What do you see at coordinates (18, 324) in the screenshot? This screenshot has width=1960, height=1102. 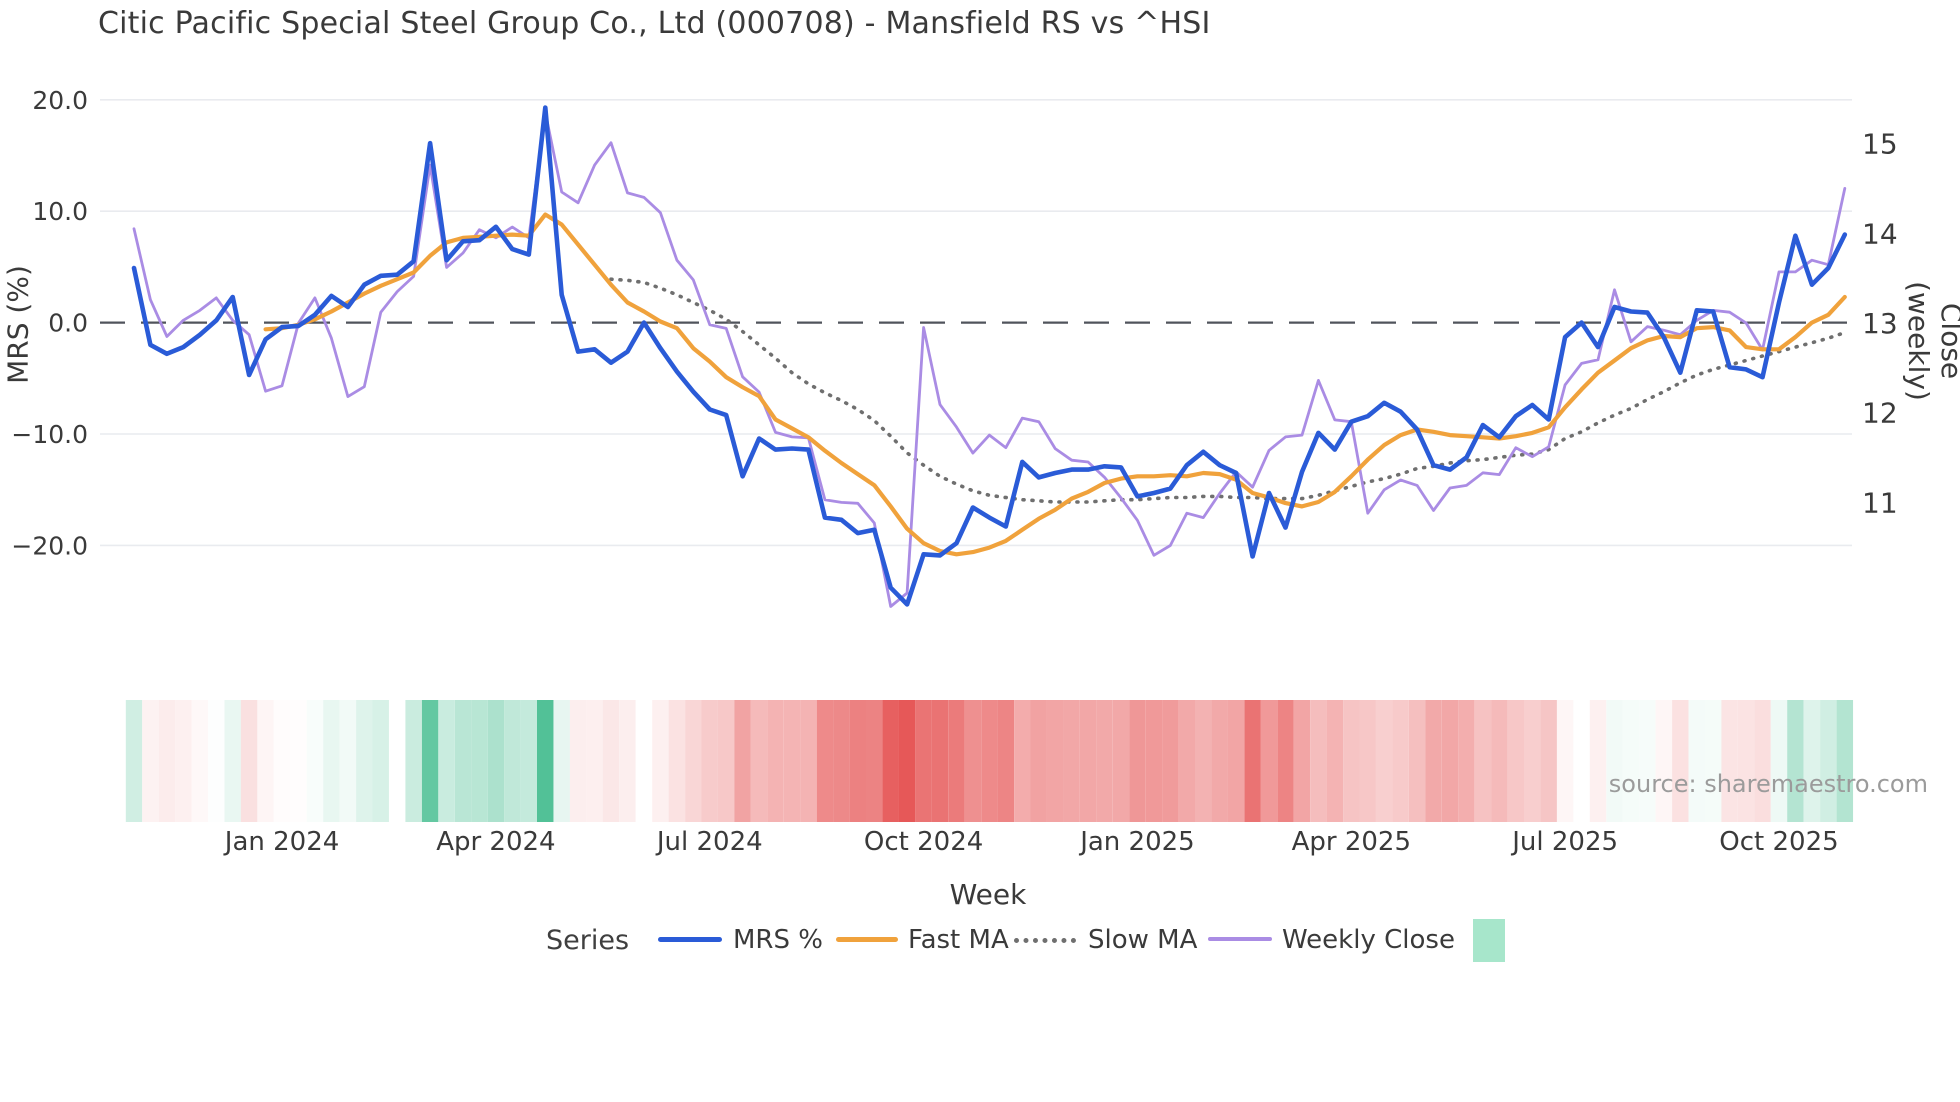 I see `y-axis-label-left: MRS (%)` at bounding box center [18, 324].